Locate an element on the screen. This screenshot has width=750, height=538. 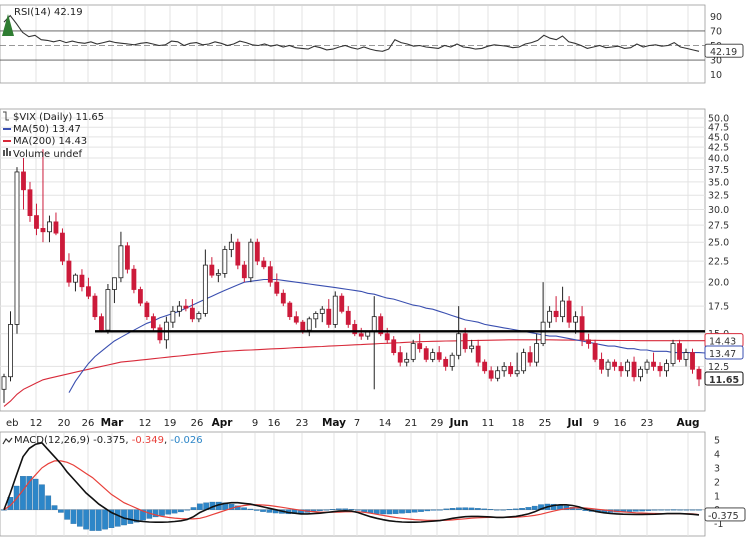
signal-value: -0.349 is located at coordinates (148, 440).